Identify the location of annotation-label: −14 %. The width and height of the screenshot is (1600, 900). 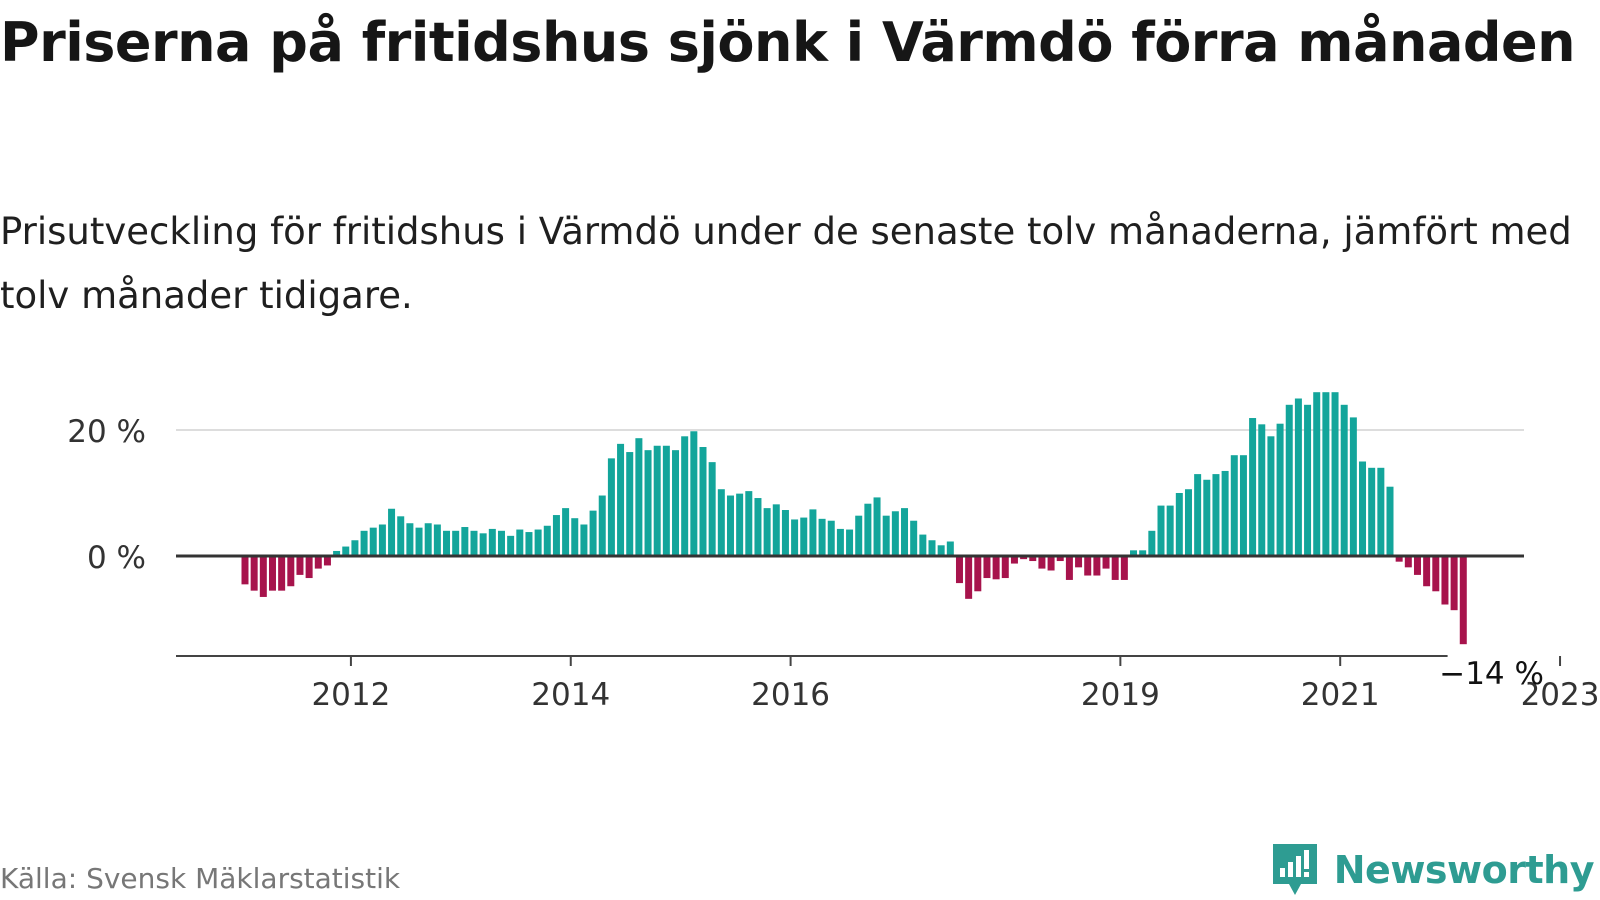
(1491, 674).